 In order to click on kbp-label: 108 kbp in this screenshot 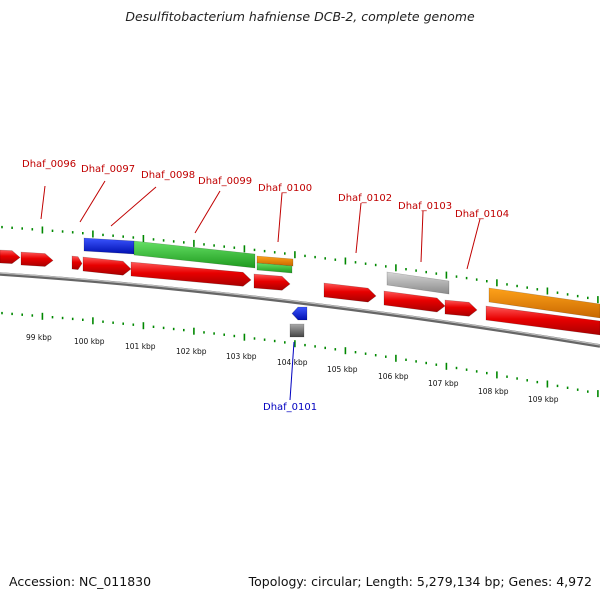, I will do `click(493, 391)`.